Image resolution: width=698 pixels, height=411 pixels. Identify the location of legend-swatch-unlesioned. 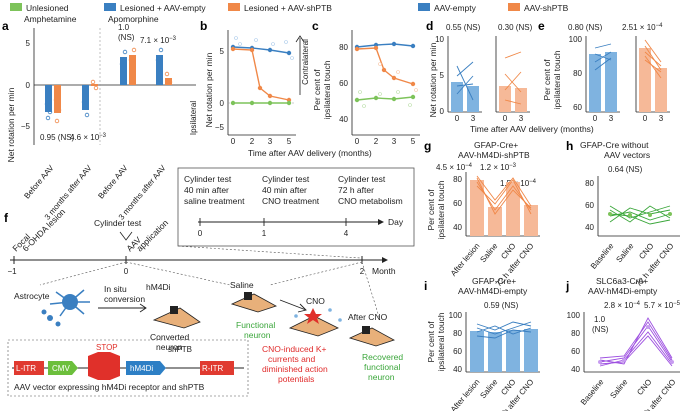
(16, 7).